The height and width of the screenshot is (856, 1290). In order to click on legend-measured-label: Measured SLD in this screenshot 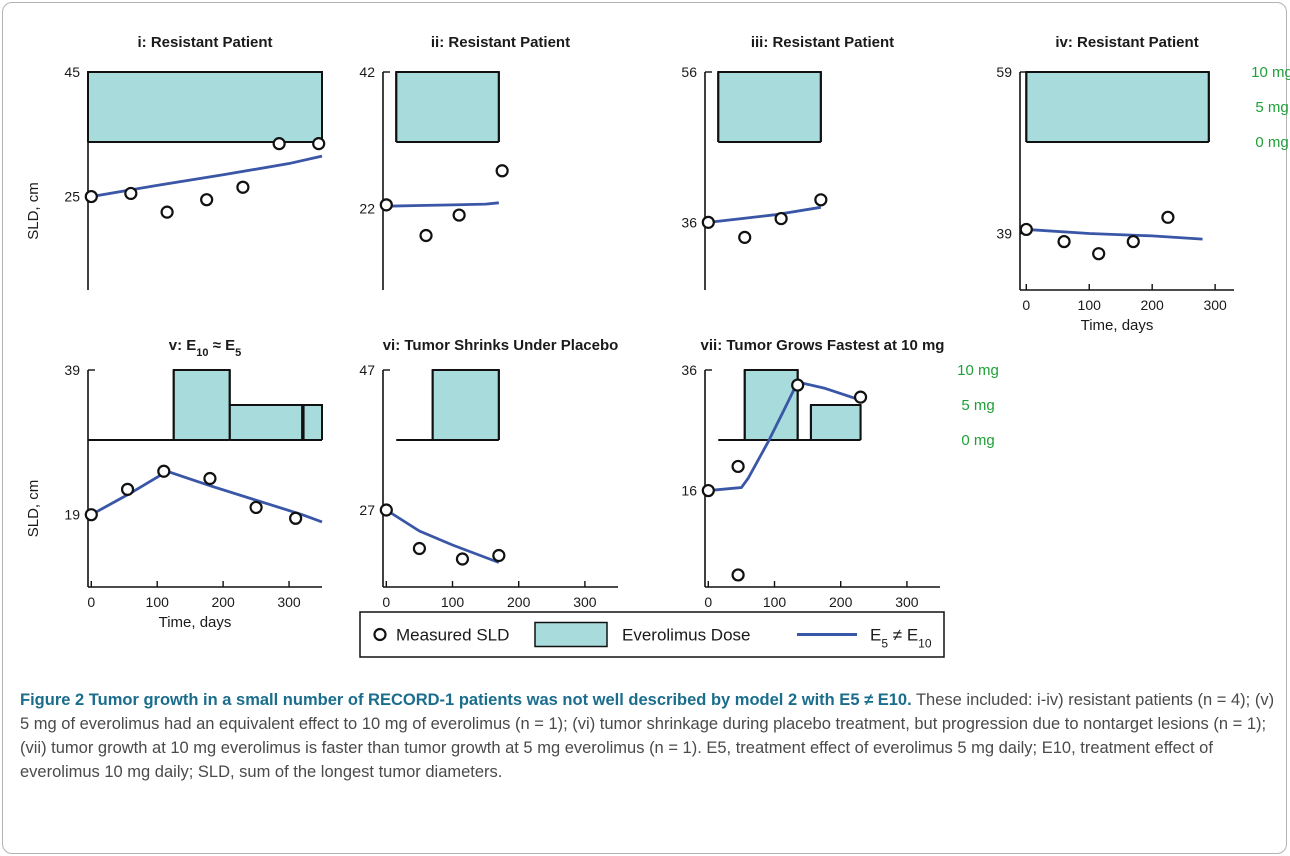, I will do `click(452, 635)`.